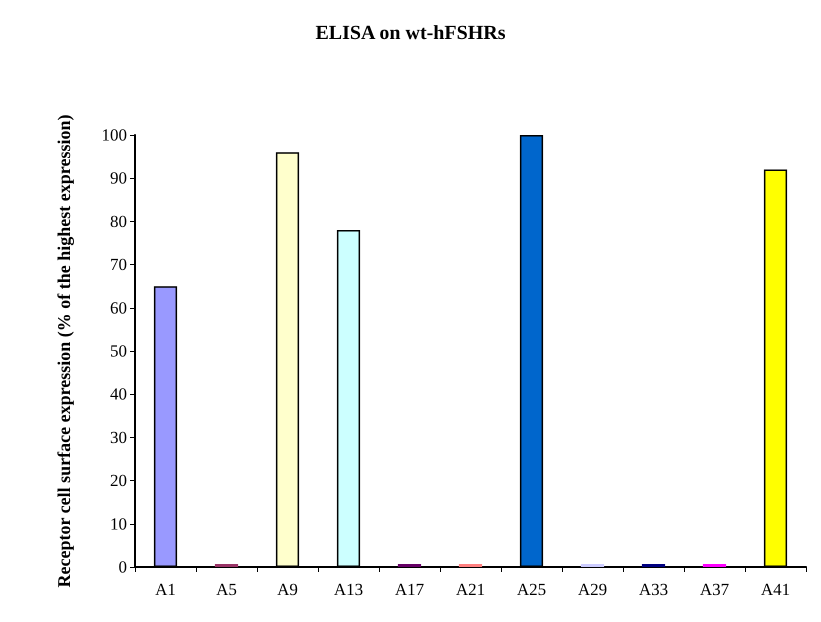  What do you see at coordinates (118, 221) in the screenshot?
I see `y-tick-label: 80` at bounding box center [118, 221].